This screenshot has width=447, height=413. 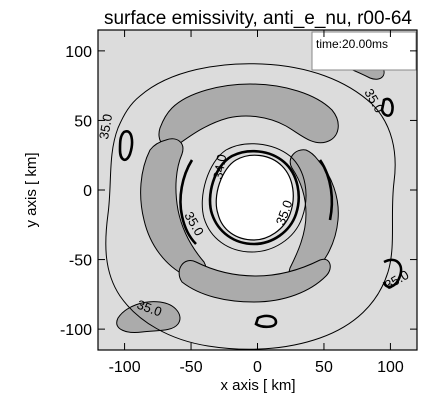 I want to click on y-tick-label: 0, so click(x=87, y=191).